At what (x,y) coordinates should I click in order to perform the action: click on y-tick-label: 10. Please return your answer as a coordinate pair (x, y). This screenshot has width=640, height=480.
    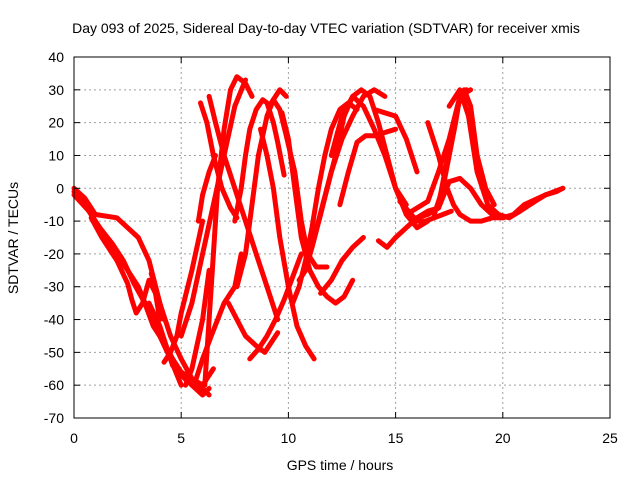
    Looking at the image, I should click on (56, 155).